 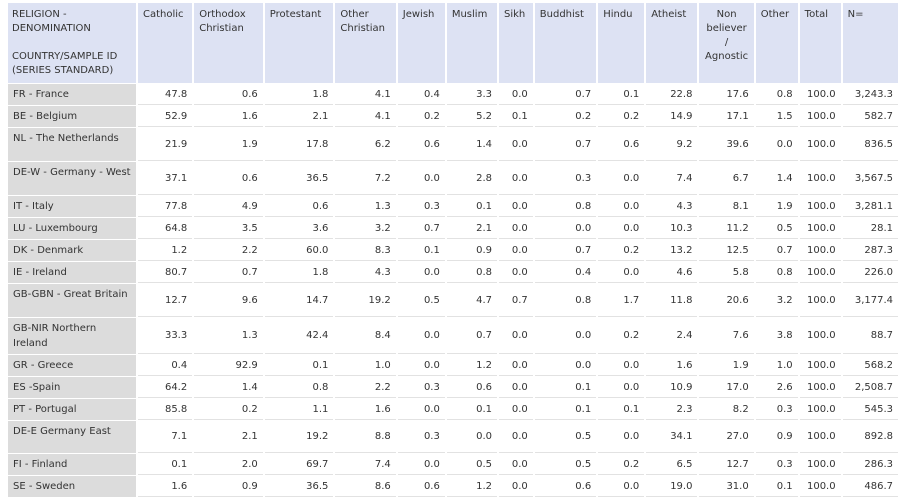 What do you see at coordinates (228, 387) in the screenshot?
I see `data-cell: 1.4` at bounding box center [228, 387].